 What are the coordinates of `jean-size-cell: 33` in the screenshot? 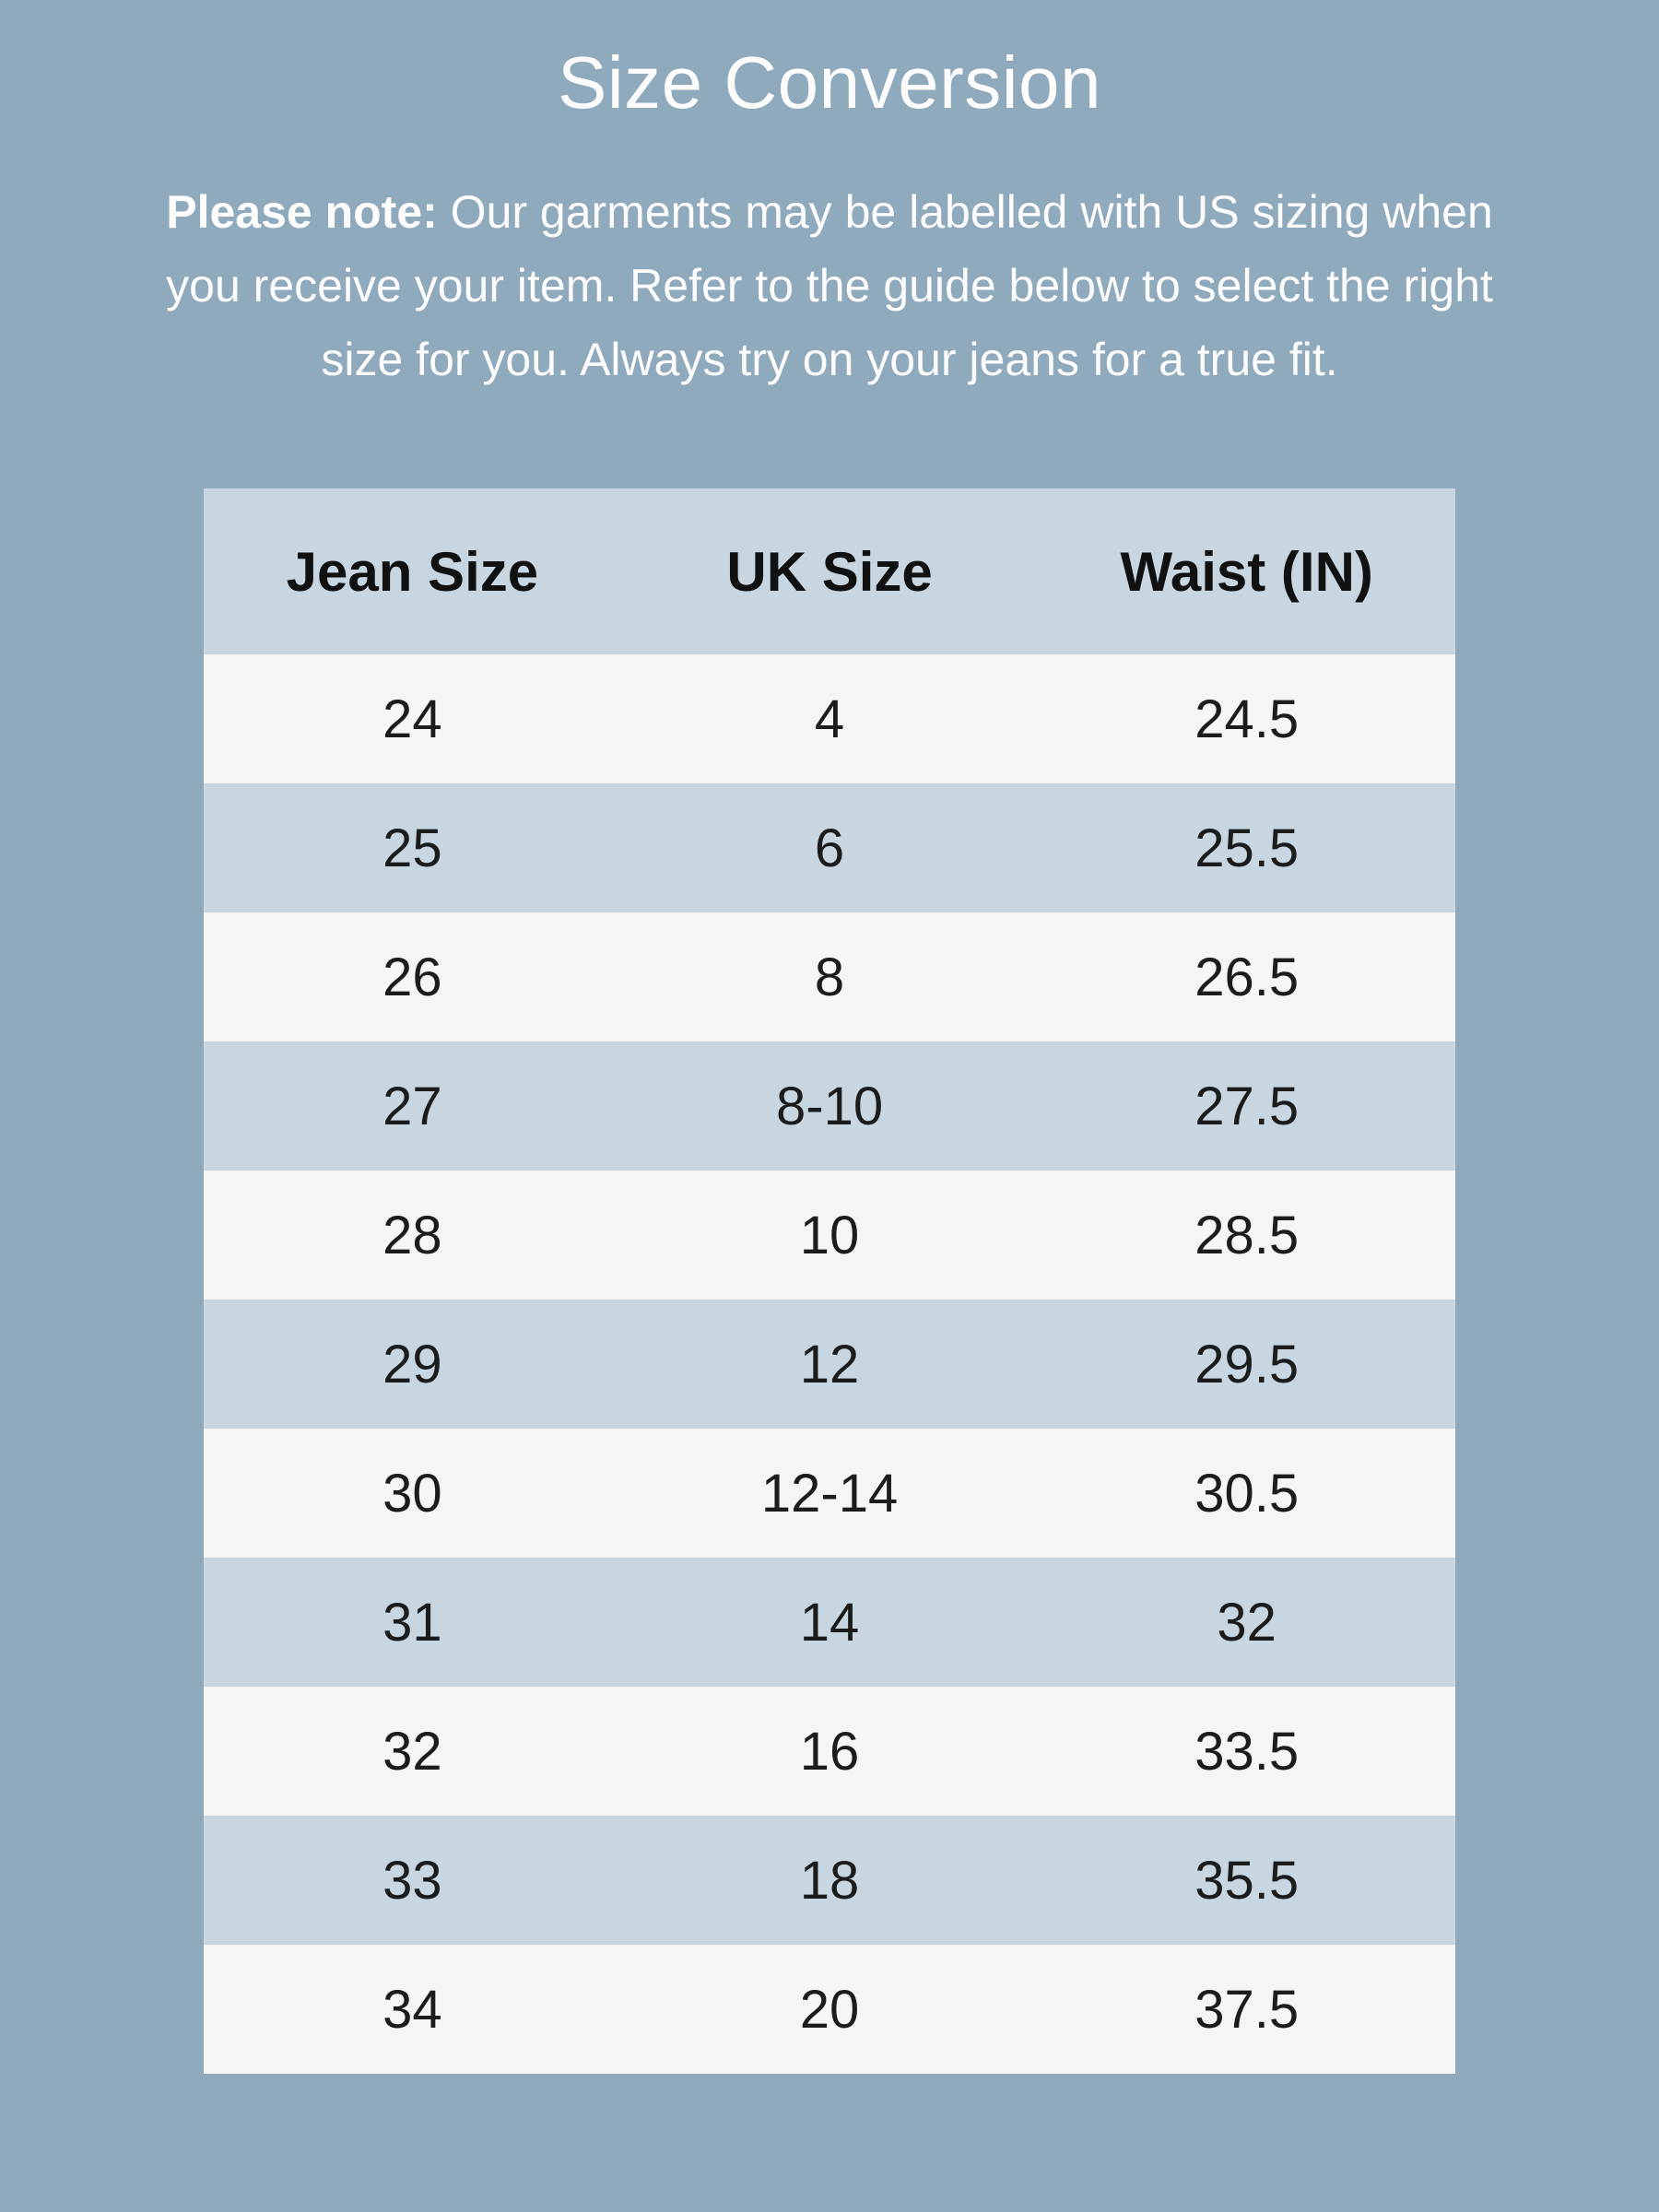 It's located at (412, 1880).